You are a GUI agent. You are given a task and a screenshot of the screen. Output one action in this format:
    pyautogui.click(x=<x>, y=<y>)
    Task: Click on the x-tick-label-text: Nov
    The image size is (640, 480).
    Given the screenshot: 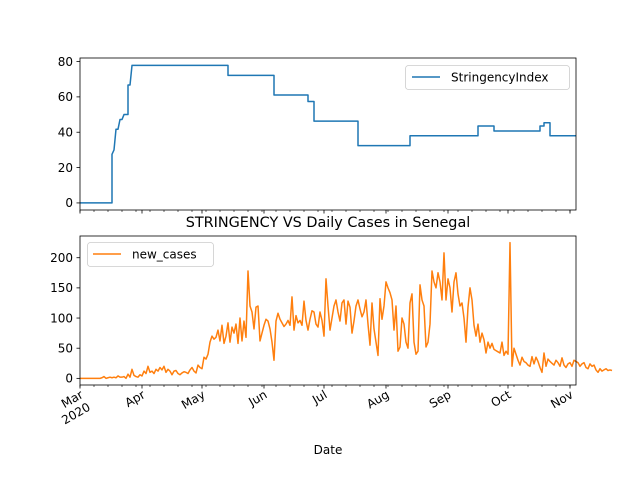 What is the action you would take?
    pyautogui.click(x=561, y=399)
    